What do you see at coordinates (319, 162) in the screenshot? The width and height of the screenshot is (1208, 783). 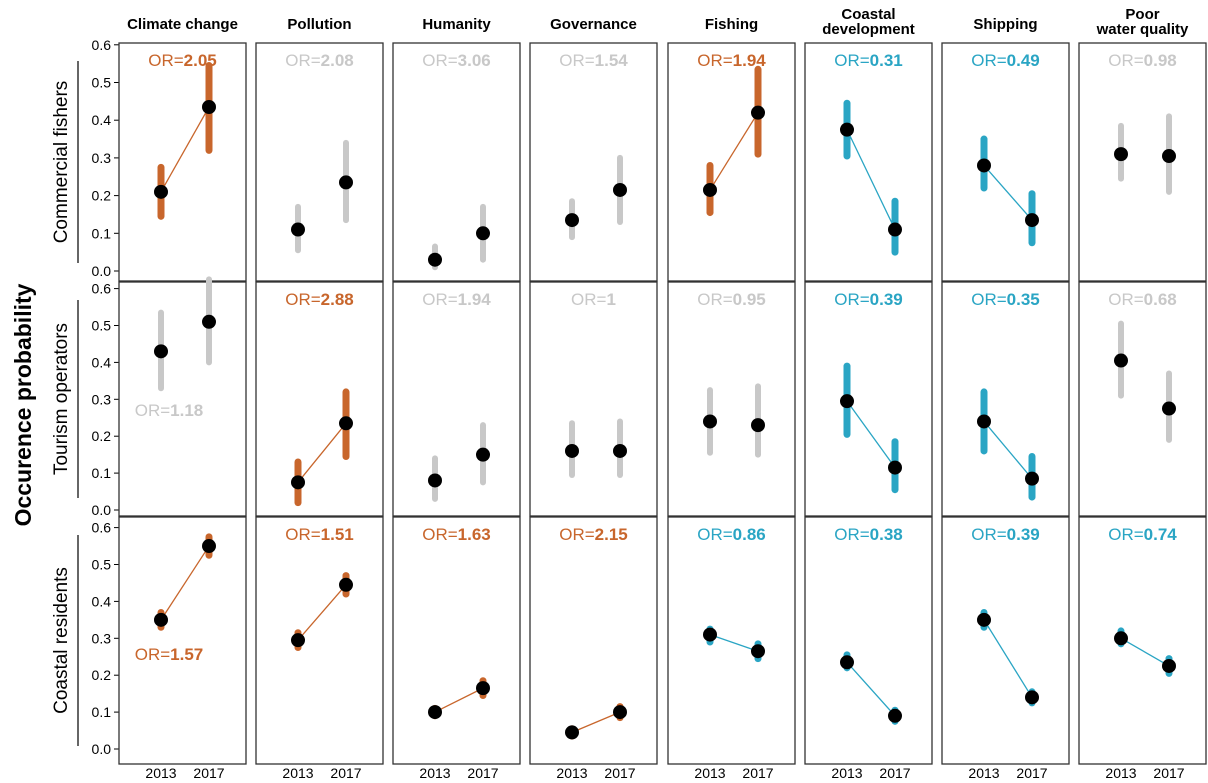 I see `panel: OR=2.08` at bounding box center [319, 162].